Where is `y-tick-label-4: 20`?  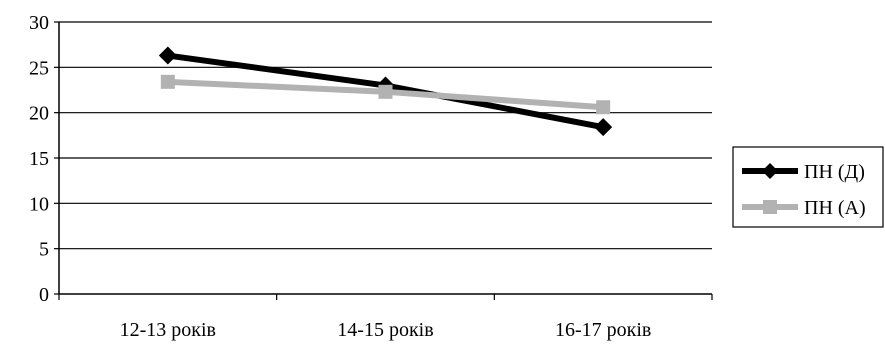
y-tick-label-4: 20 is located at coordinates (39, 114).